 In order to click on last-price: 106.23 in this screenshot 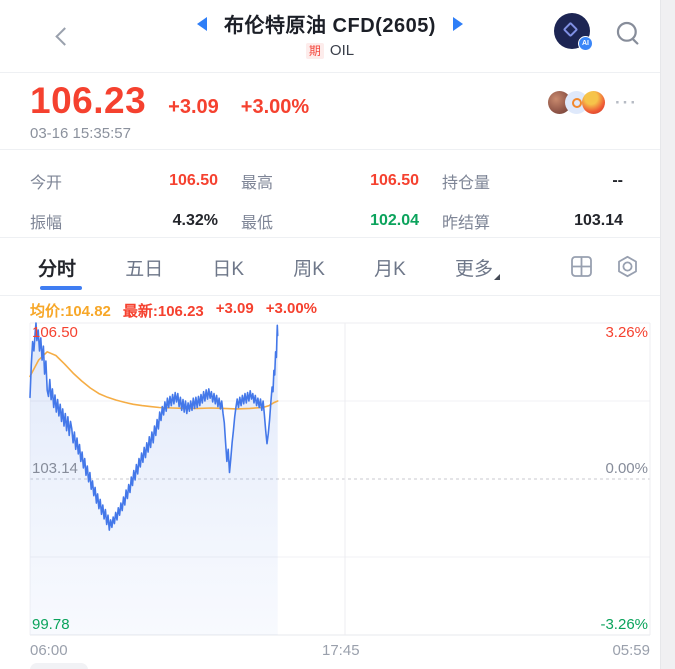, I will do `click(88, 100)`.